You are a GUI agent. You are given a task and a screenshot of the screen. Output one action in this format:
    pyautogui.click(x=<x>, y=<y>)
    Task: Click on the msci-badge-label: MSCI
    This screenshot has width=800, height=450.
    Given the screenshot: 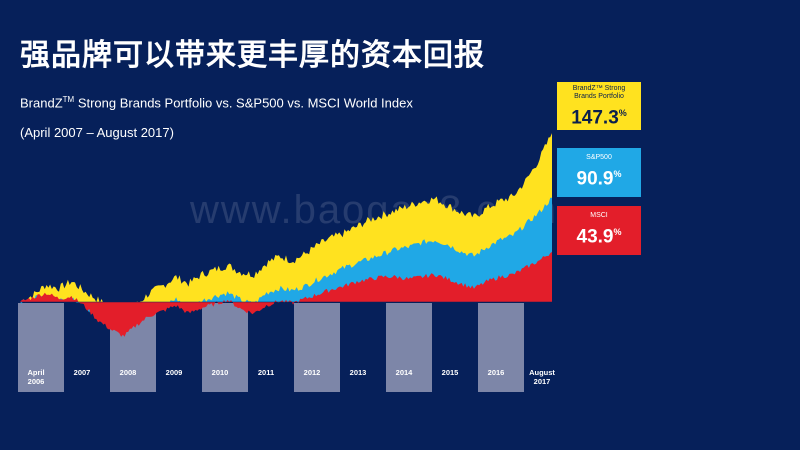 What is the action you would take?
    pyautogui.click(x=599, y=216)
    